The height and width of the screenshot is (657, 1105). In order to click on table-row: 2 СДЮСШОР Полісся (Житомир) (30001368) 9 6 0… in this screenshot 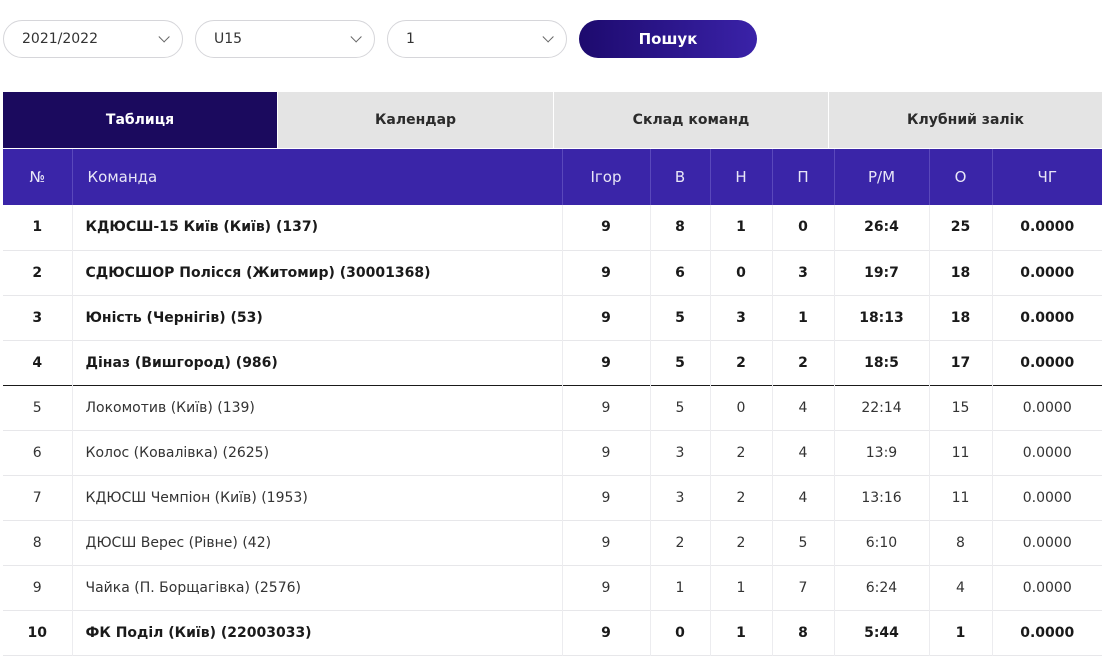, I will do `click(552, 272)`.